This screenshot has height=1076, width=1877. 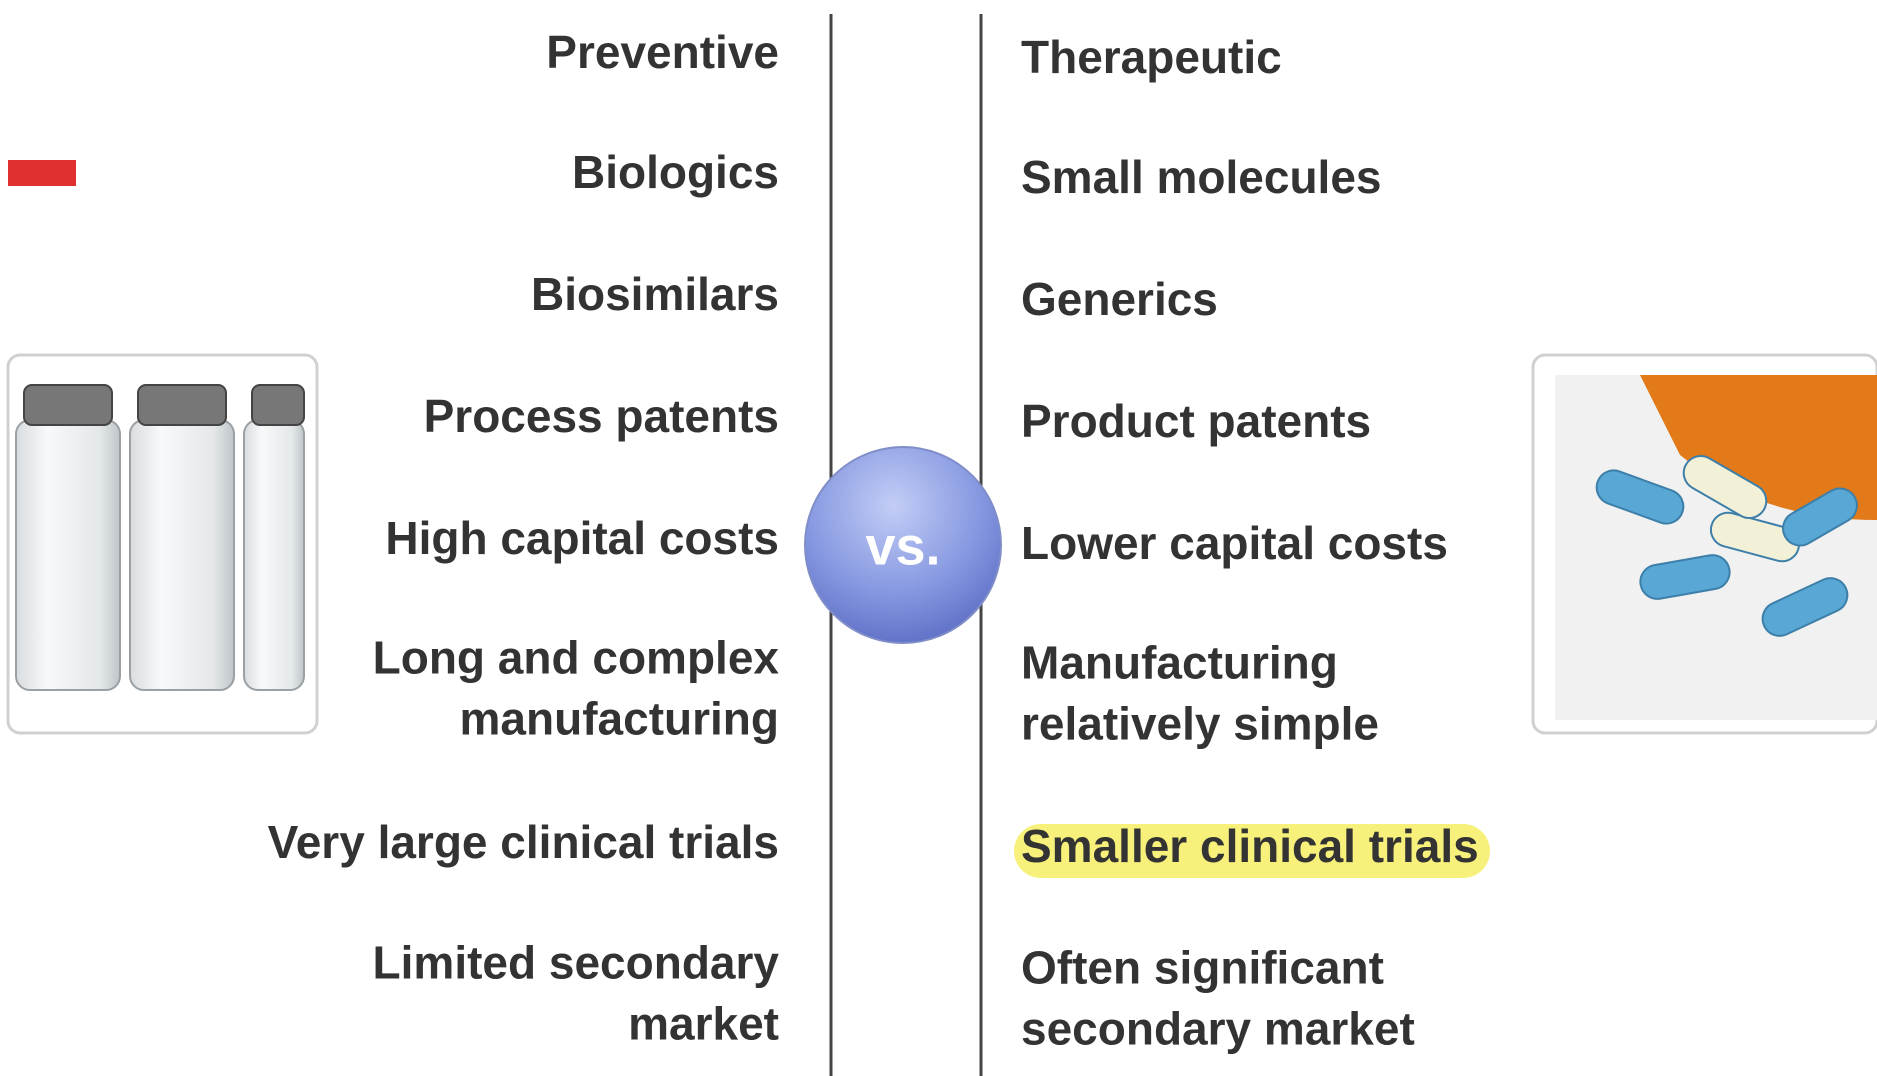 What do you see at coordinates (1250, 846) in the screenshot?
I see `right-item: Smaller clinical trials` at bounding box center [1250, 846].